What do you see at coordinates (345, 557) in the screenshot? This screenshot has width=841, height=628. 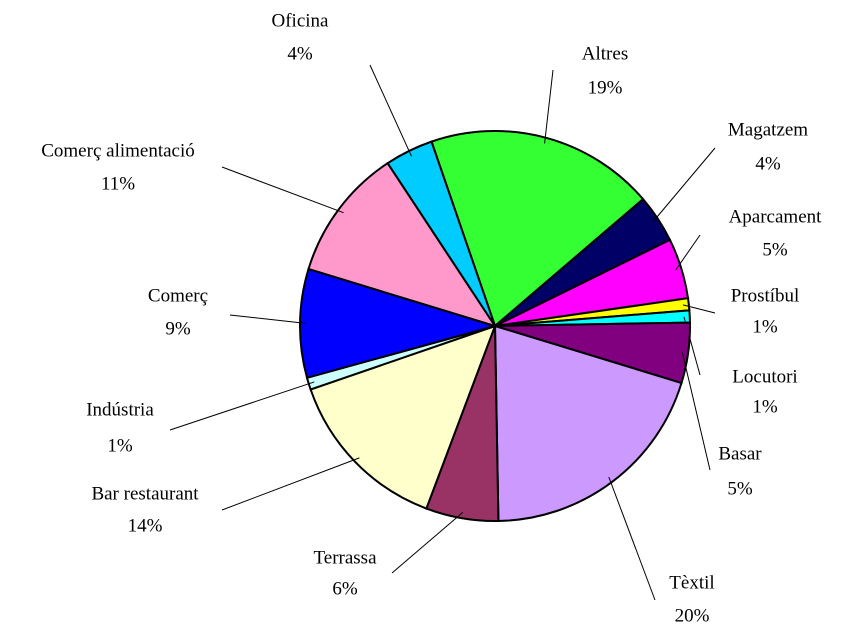 I see `slice-label: Terrassa` at bounding box center [345, 557].